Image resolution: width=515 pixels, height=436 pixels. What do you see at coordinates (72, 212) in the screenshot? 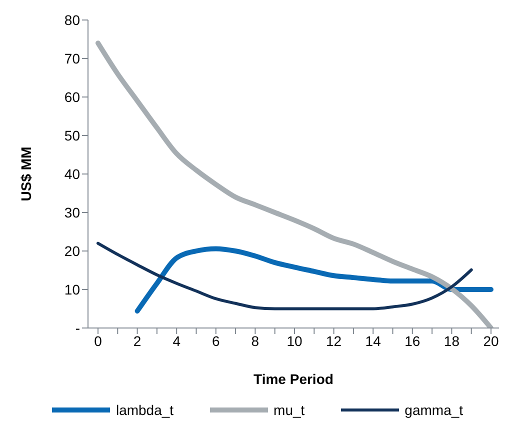
I see `y-tick-label: 30` at bounding box center [72, 212].